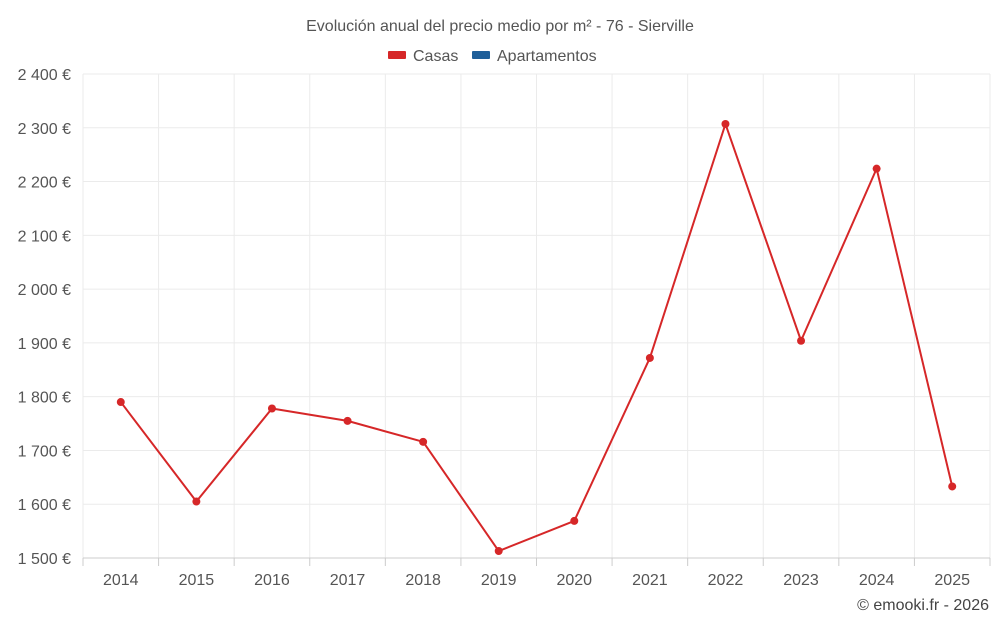 This screenshot has width=1000, height=625. I want to click on y-tick-label: 2 400 €, so click(44, 75).